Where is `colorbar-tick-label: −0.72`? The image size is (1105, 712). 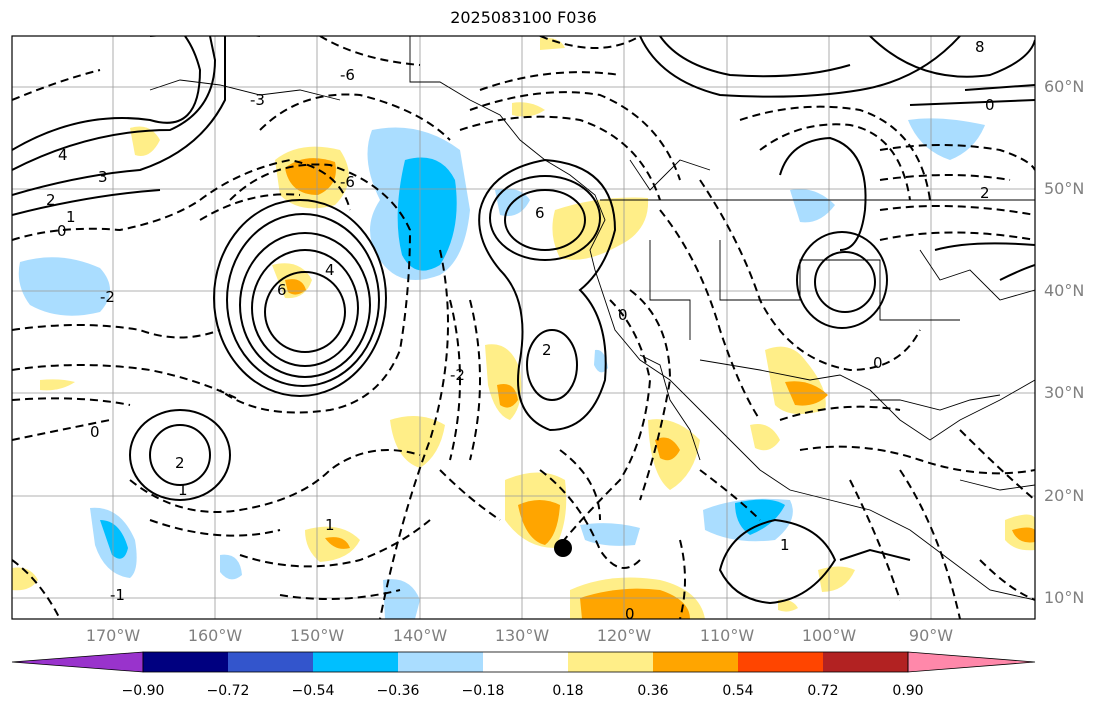
colorbar-tick-label: −0.72 is located at coordinates (228, 691).